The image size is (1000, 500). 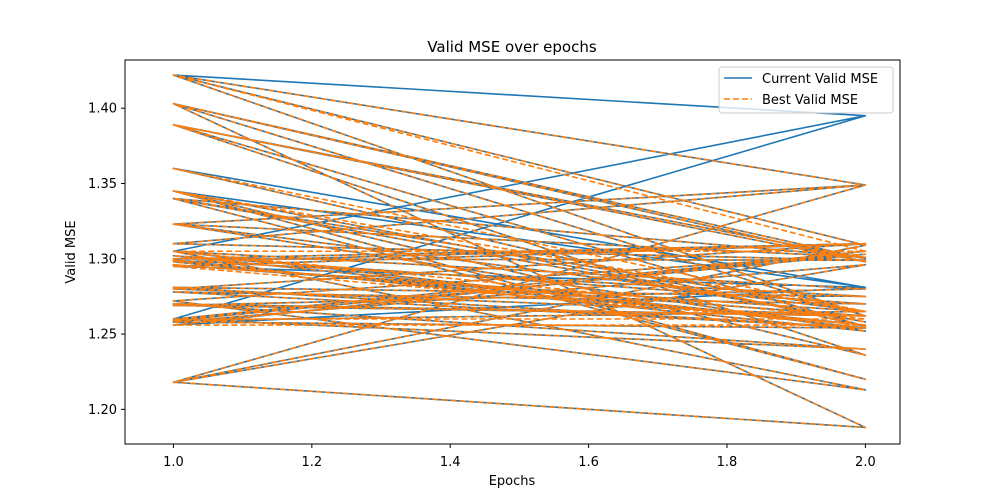 What do you see at coordinates (865, 462) in the screenshot?
I see `x-tick-label: 2.0` at bounding box center [865, 462].